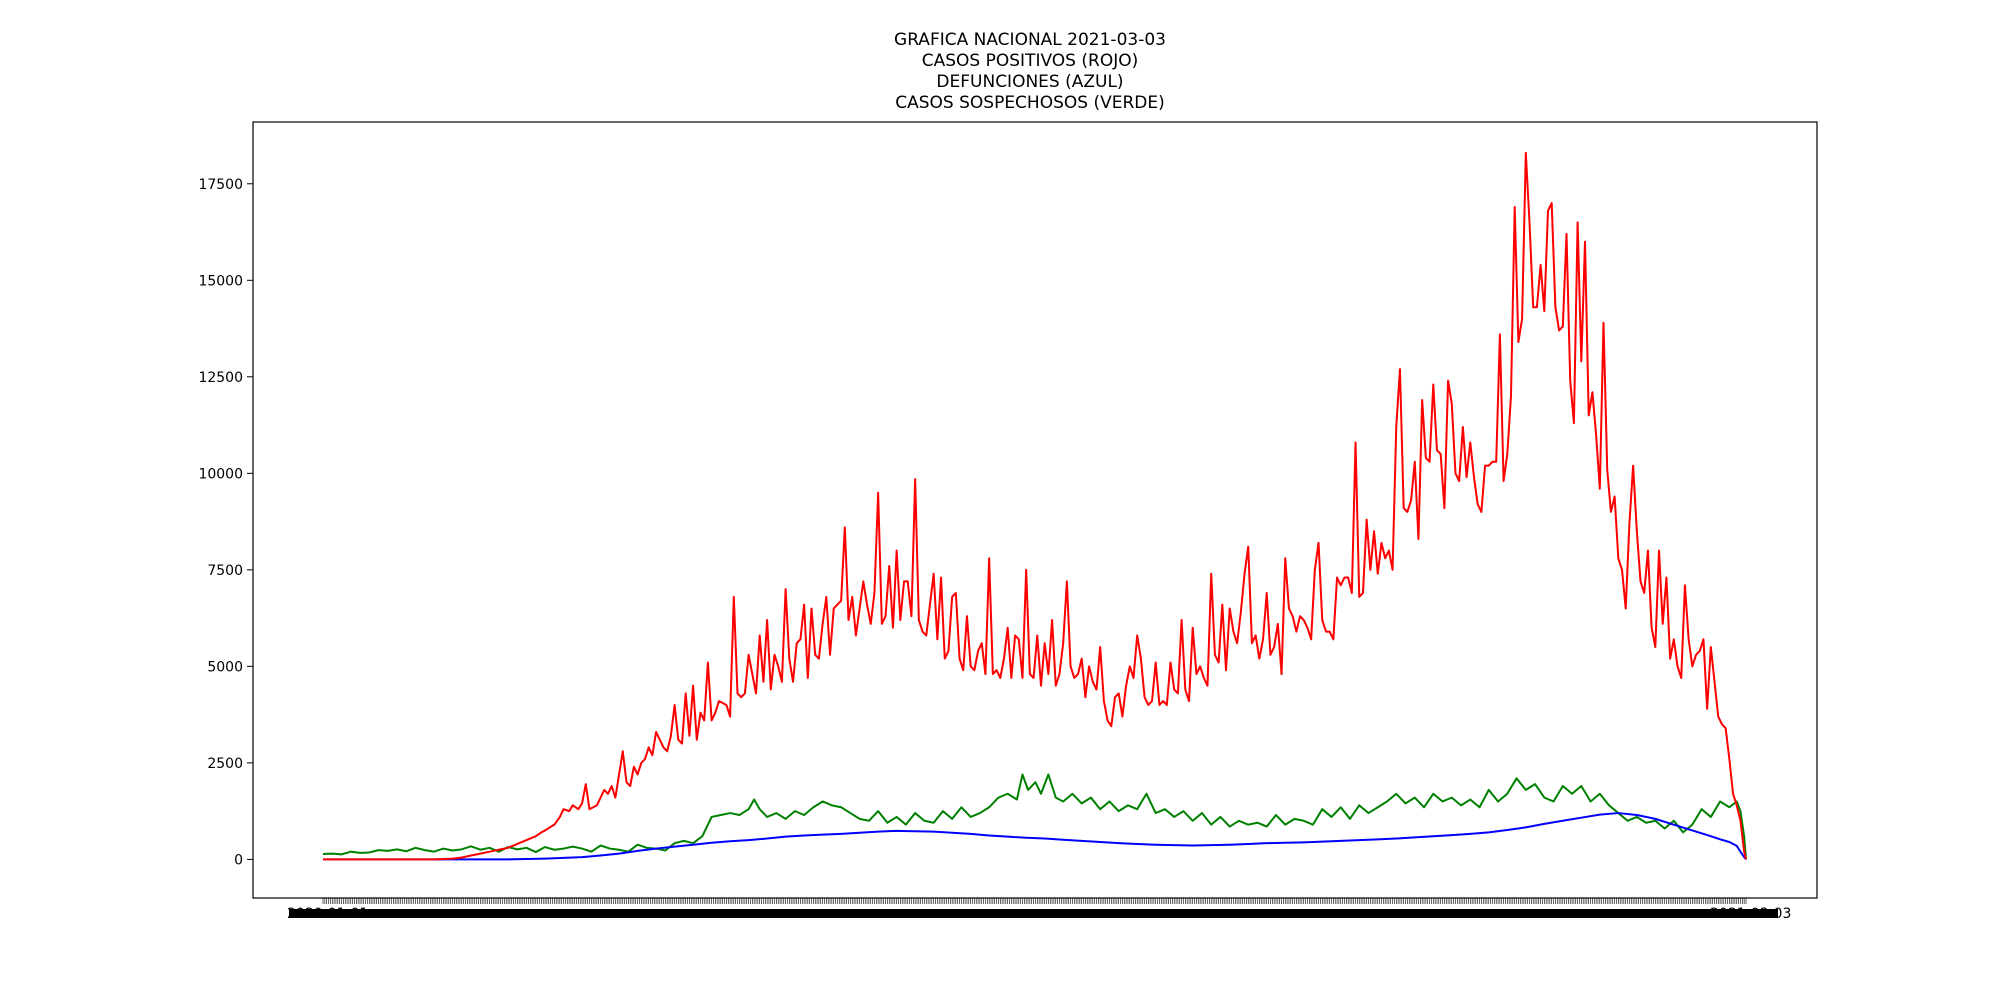  I want to click on x-tick-labels-overlap, so click(1033, 913).